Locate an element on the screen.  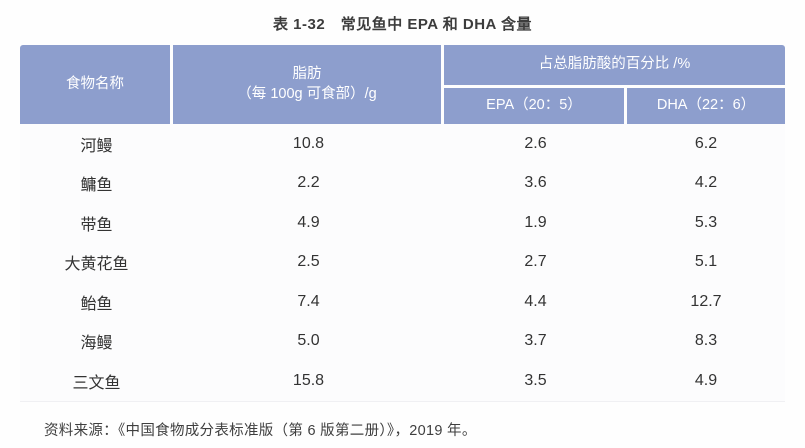
cell-epa: 2.6 is located at coordinates (535, 143).